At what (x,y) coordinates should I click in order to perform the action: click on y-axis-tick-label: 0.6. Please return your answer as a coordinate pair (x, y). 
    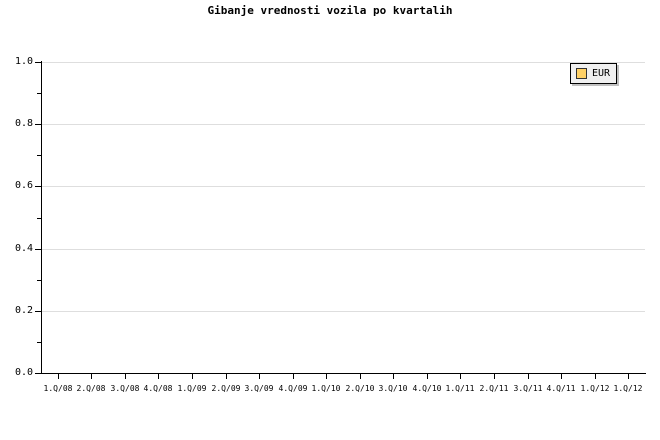
    Looking at the image, I should click on (23, 186).